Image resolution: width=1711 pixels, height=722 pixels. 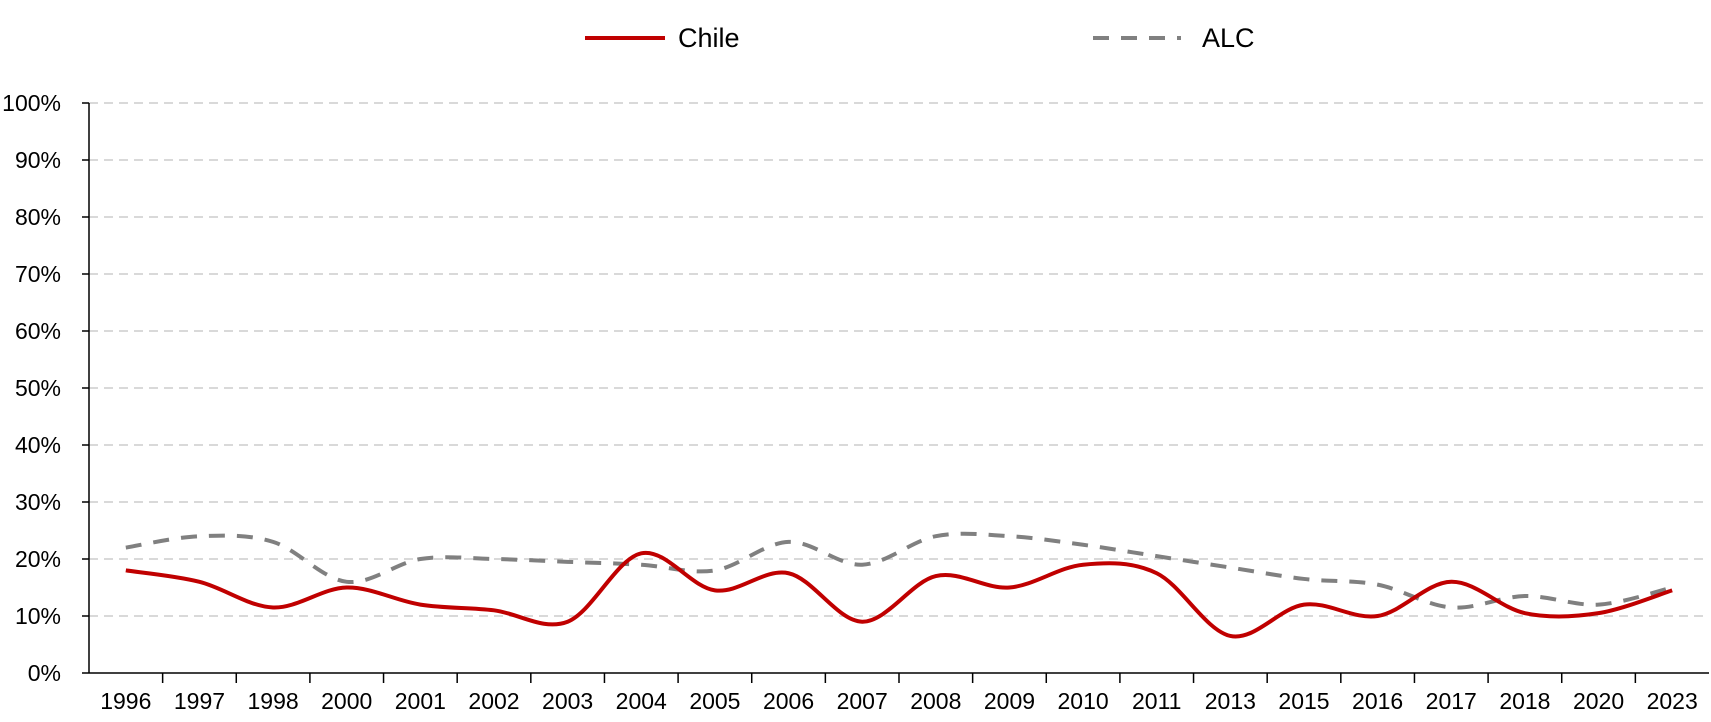 What do you see at coordinates (714, 701) in the screenshot?
I see `x-tick-label: 2005` at bounding box center [714, 701].